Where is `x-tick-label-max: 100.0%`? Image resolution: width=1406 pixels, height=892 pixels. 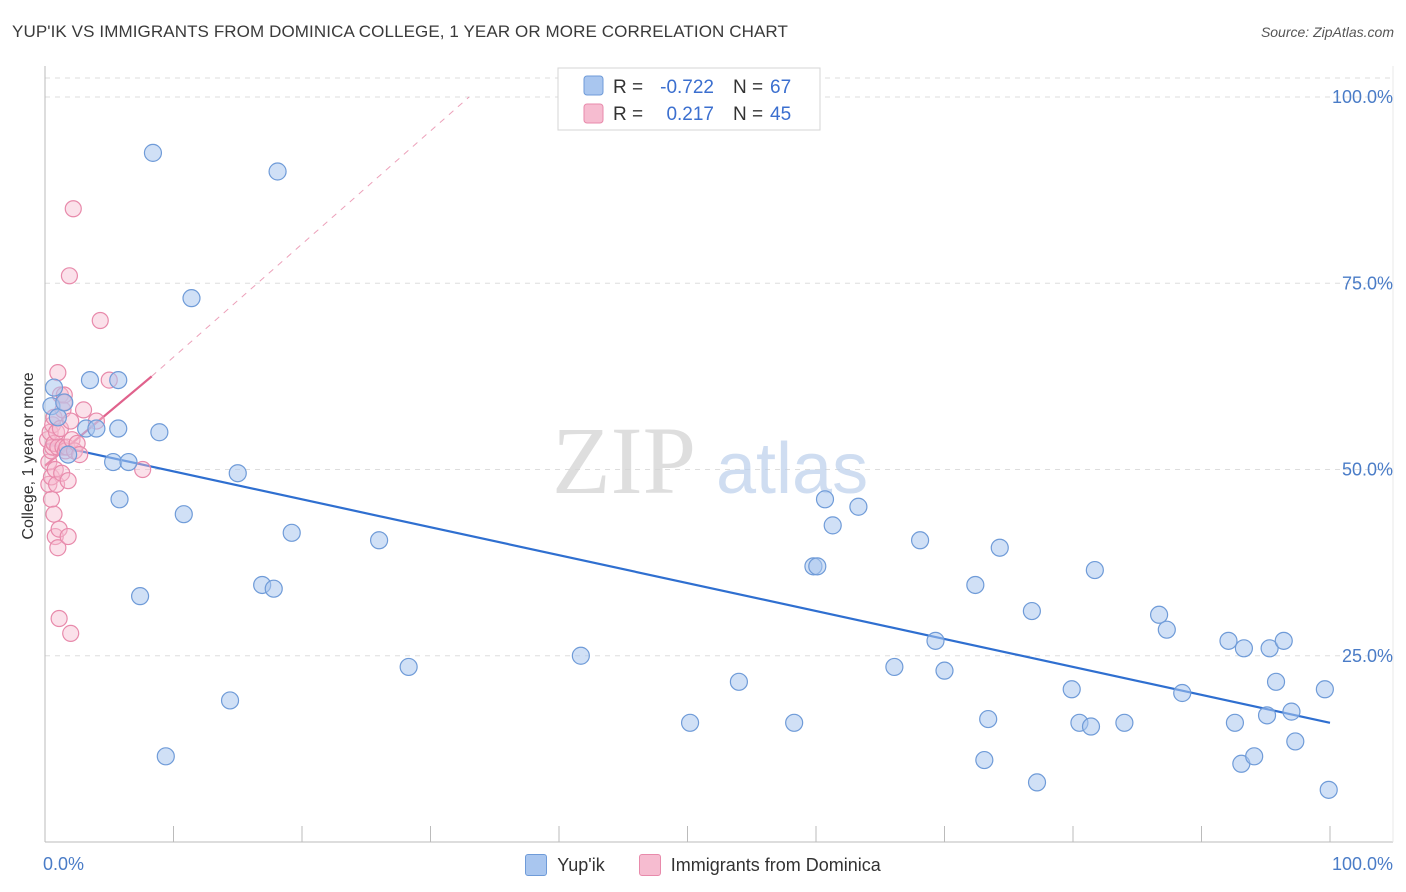
x-tick-label-max: 100.0% is located at coordinates (1362, 864).